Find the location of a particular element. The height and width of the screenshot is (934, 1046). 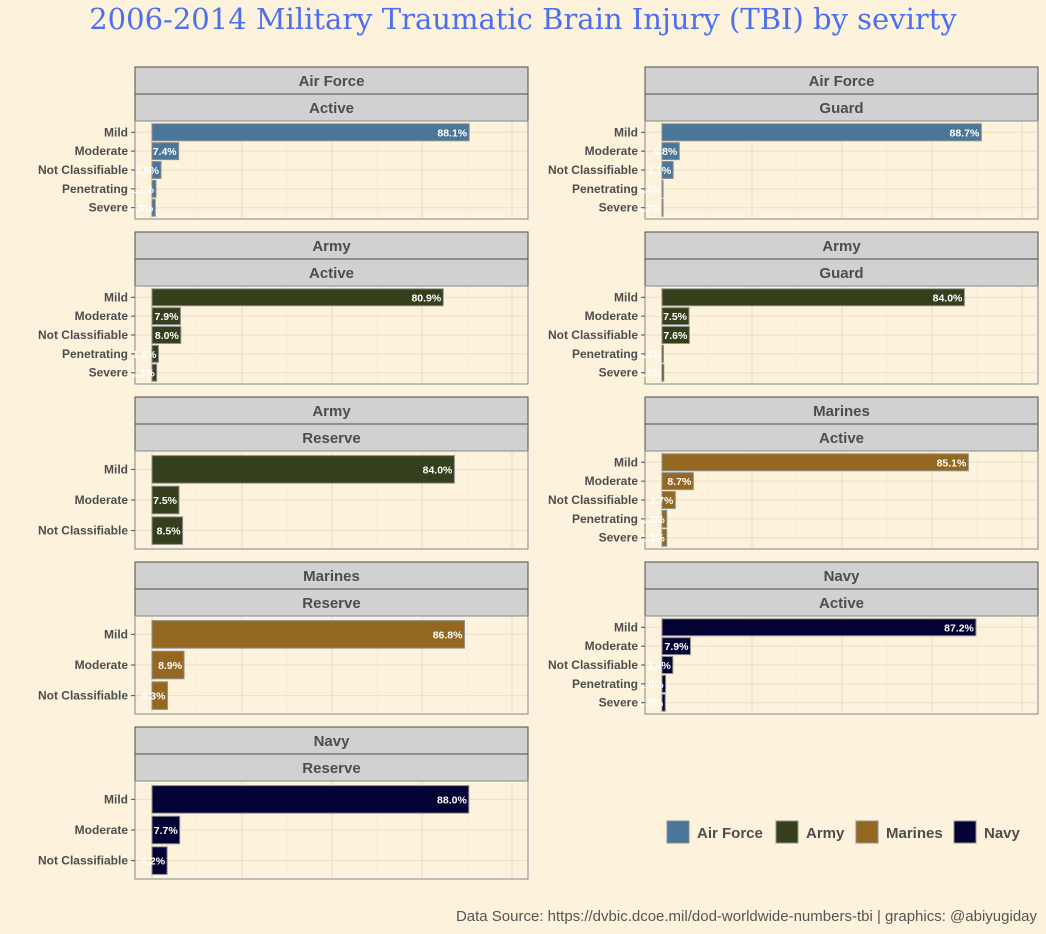

data-label: 8.7% is located at coordinates (679, 482).